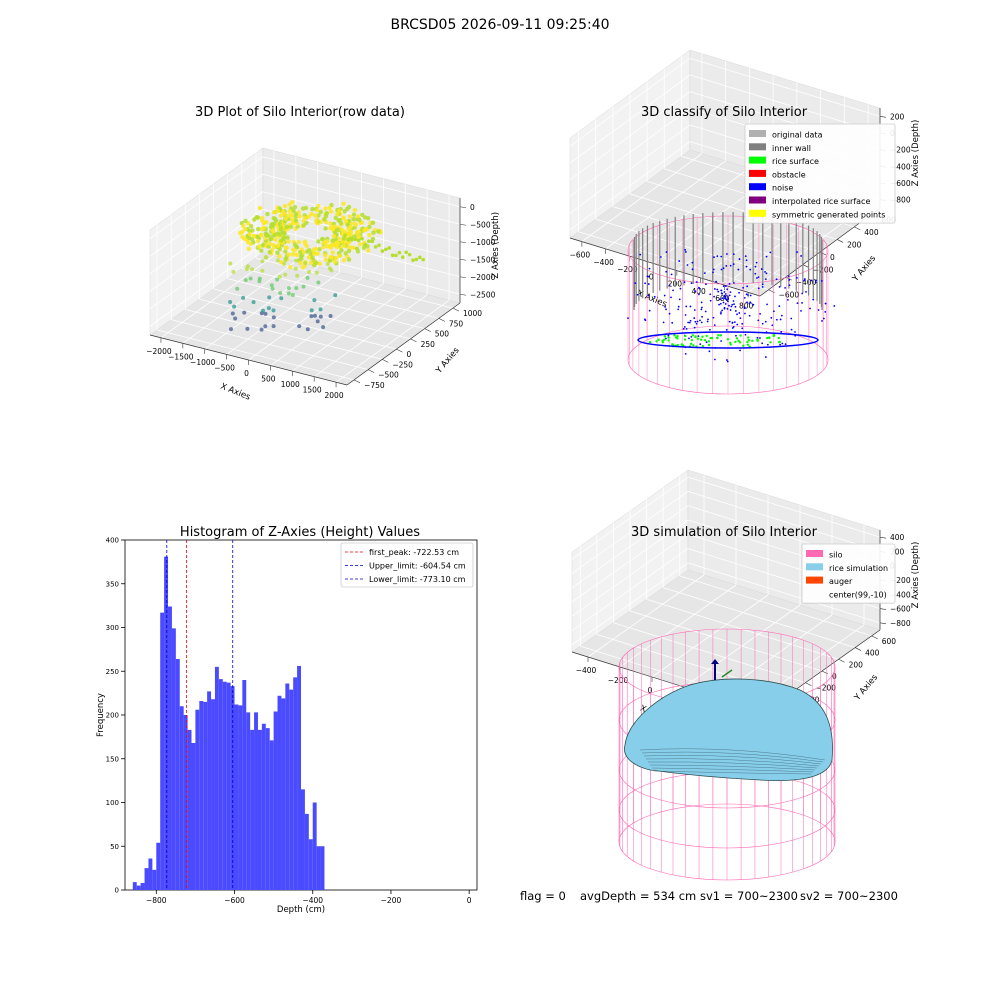 Image resolution: width=1000 pixels, height=1000 pixels. I want to click on y-tick-label: 50, so click(114, 847).